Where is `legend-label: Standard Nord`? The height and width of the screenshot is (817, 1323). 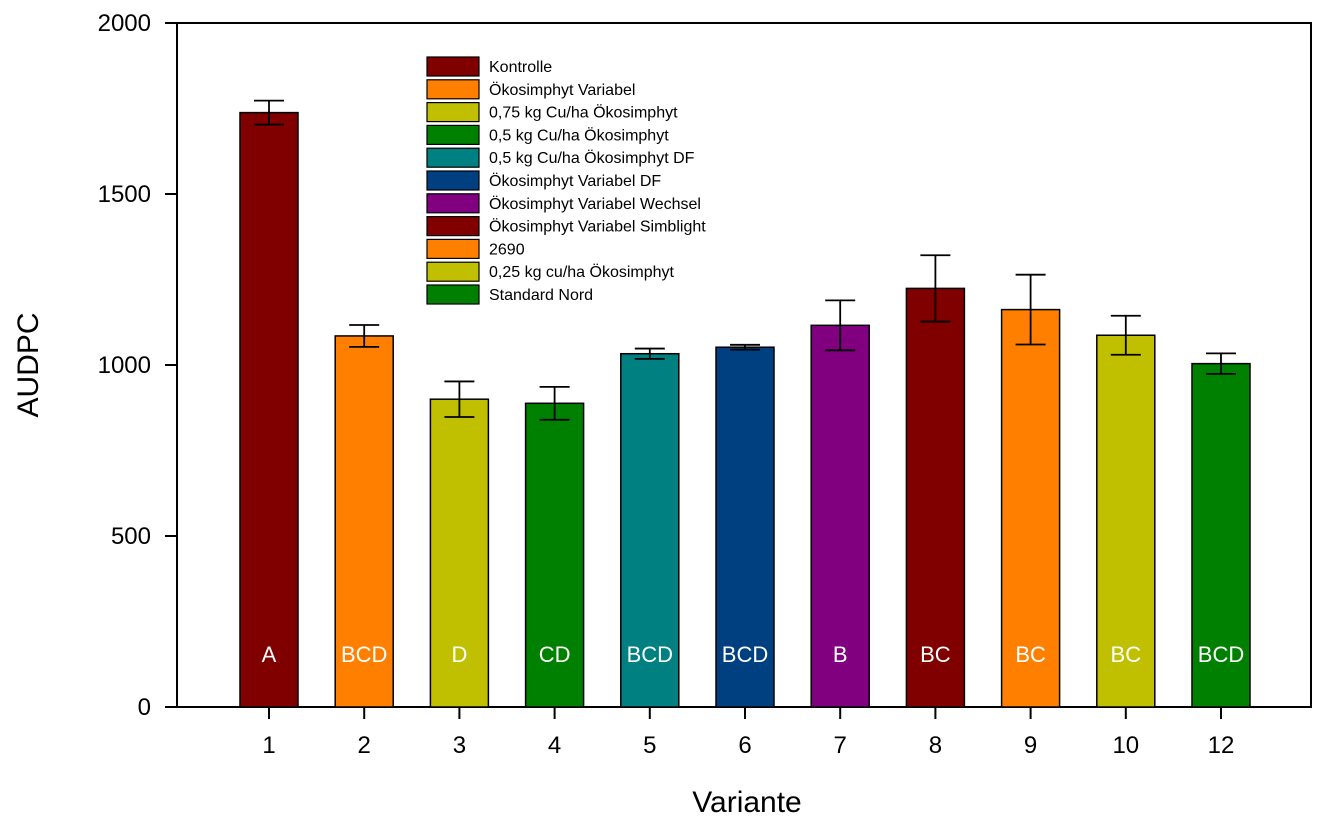
legend-label: Standard Nord is located at coordinates (541, 295).